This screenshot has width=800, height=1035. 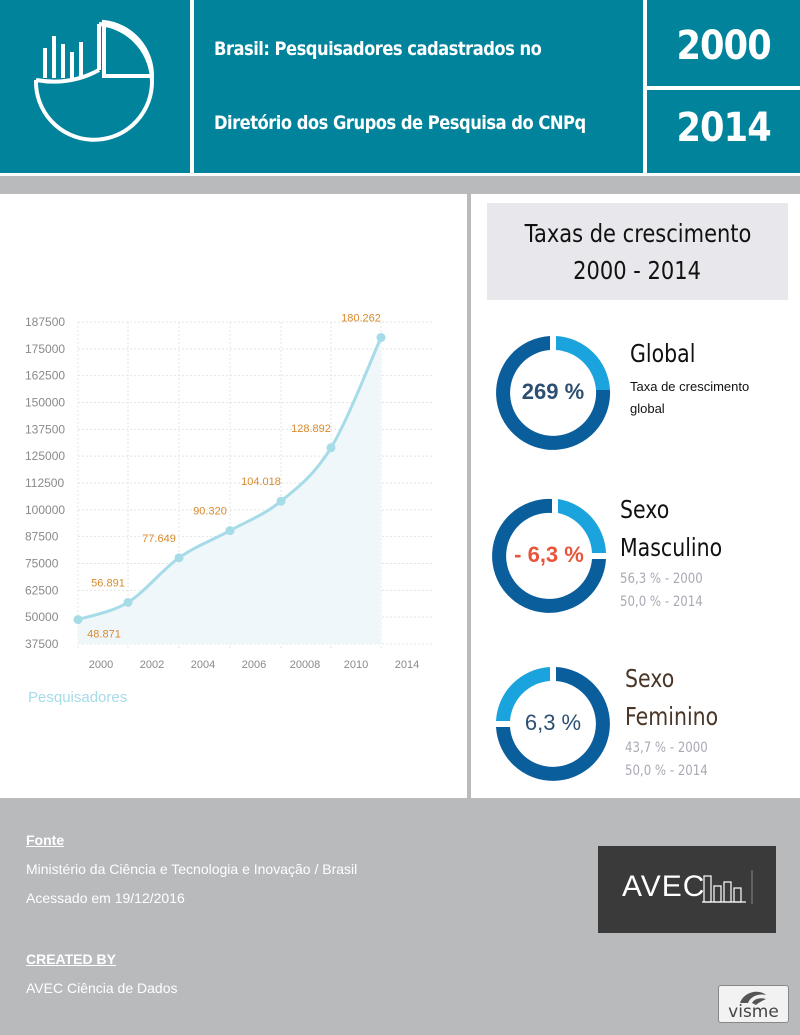 What do you see at coordinates (45, 510) in the screenshot?
I see `y-tick-label: 100000` at bounding box center [45, 510].